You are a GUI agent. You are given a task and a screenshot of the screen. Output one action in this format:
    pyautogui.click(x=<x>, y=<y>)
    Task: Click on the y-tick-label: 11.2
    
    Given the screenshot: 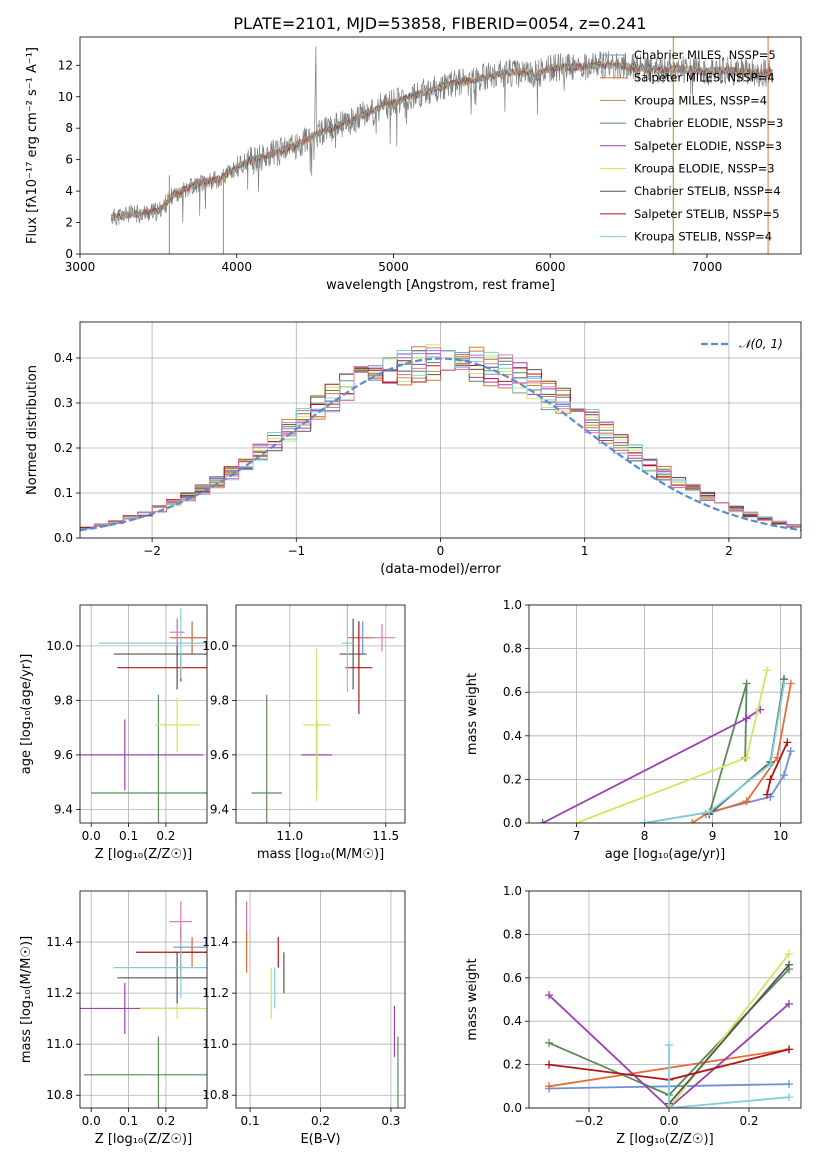 What is the action you would take?
    pyautogui.click(x=59, y=993)
    